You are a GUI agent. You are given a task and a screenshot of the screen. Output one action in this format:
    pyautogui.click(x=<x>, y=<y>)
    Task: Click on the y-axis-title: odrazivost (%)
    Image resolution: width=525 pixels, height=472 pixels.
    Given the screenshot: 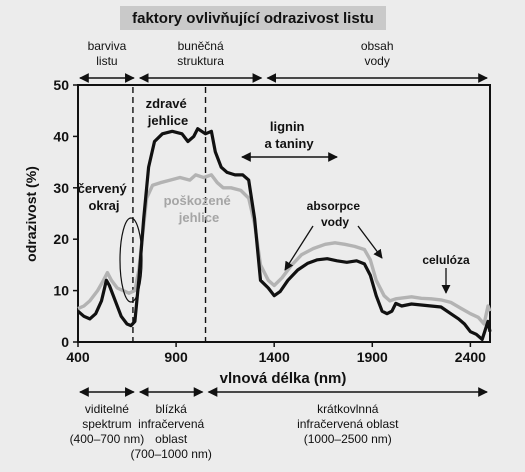 What is the action you would take?
    pyautogui.click(x=31, y=214)
    